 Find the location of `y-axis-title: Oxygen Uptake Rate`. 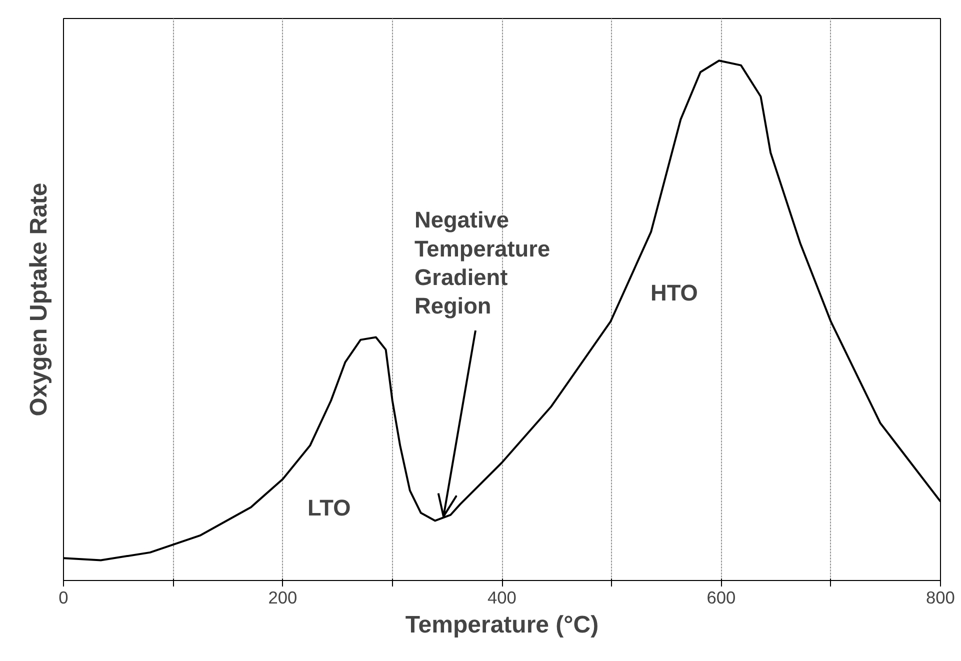

y-axis-title: Oxygen Uptake Rate is located at coordinates (39, 299).